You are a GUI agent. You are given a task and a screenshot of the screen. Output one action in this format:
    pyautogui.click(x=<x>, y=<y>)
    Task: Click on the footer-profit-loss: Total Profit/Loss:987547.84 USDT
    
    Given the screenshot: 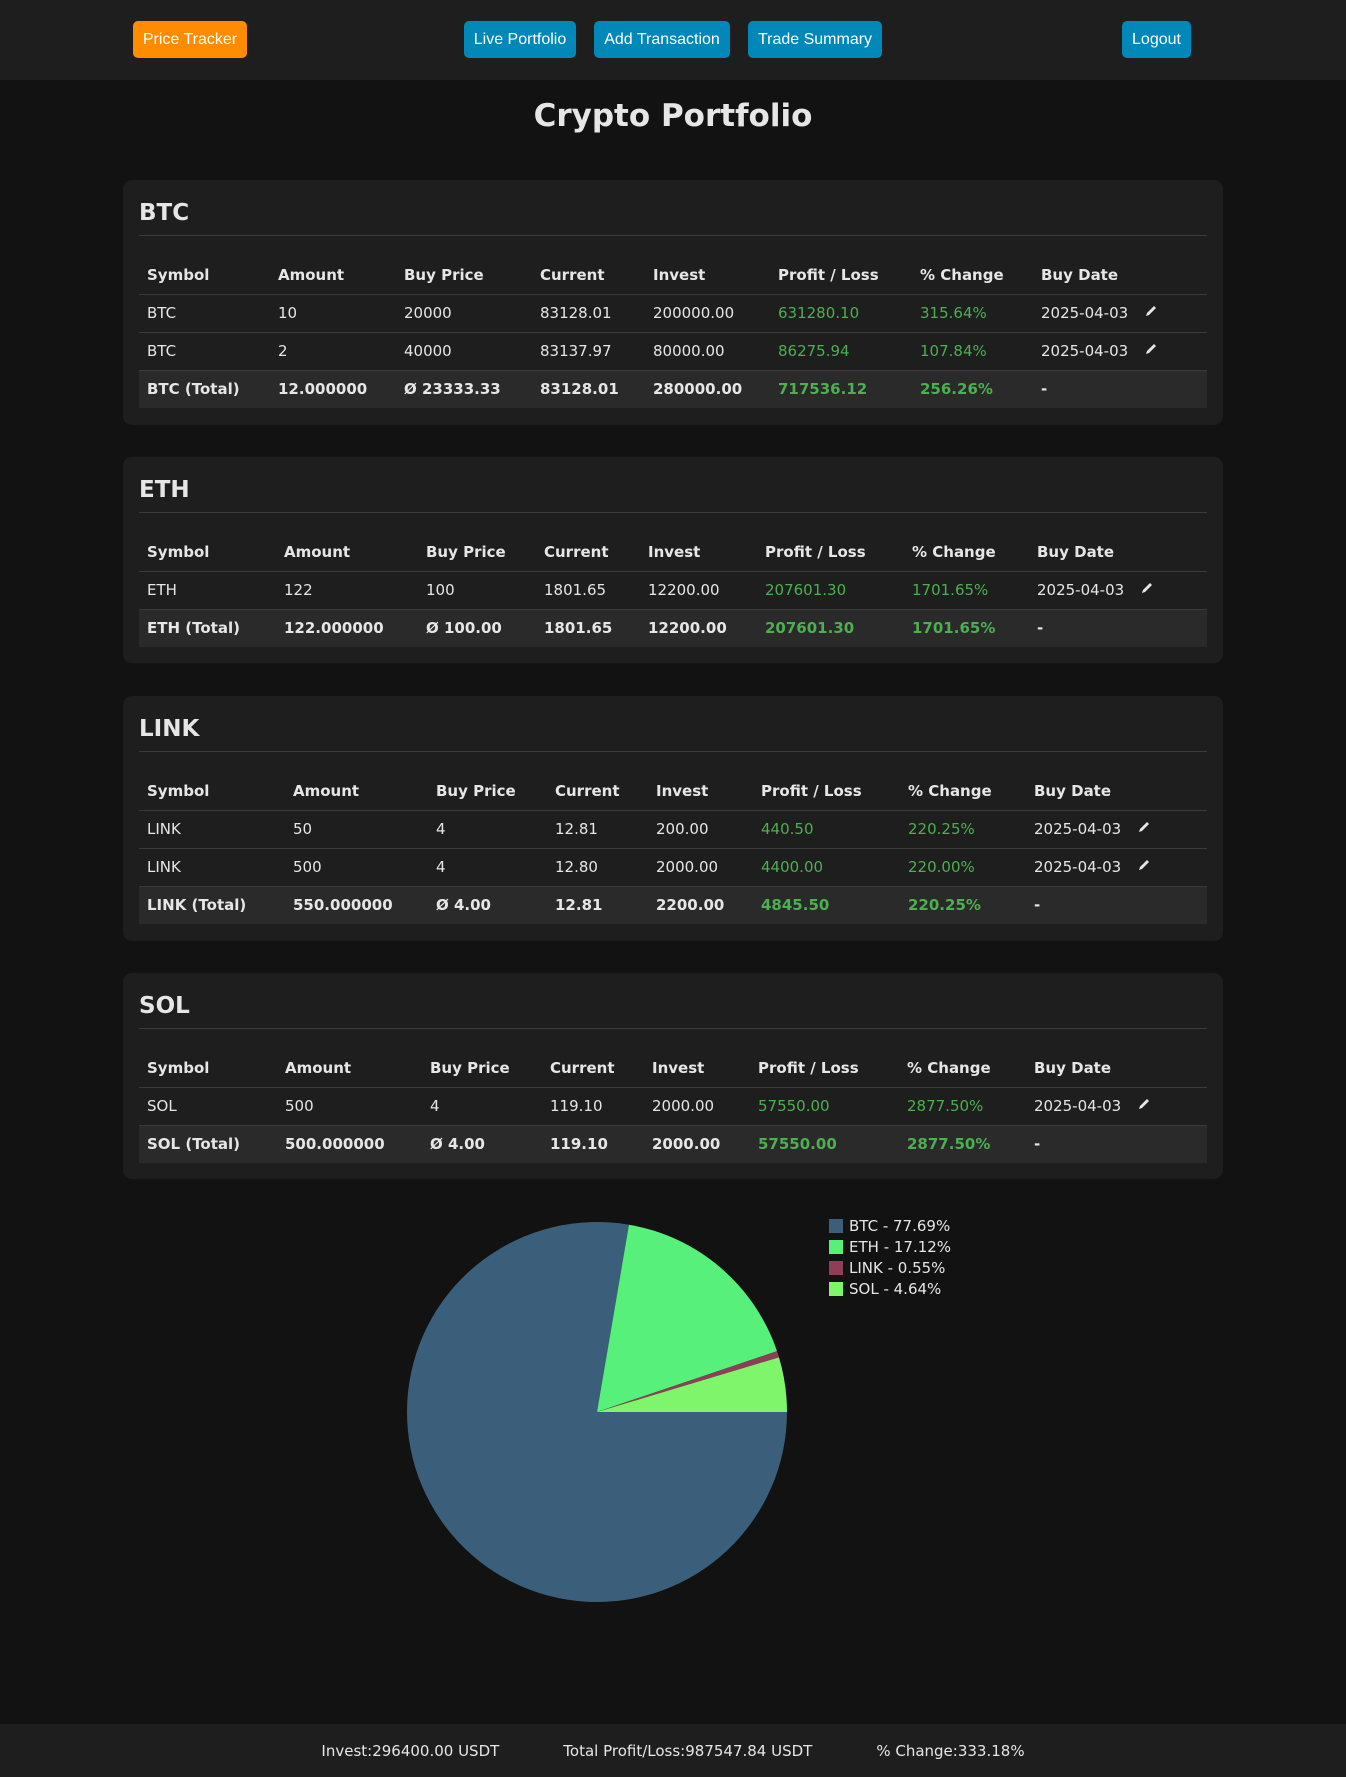 What is the action you would take?
    pyautogui.click(x=688, y=1750)
    